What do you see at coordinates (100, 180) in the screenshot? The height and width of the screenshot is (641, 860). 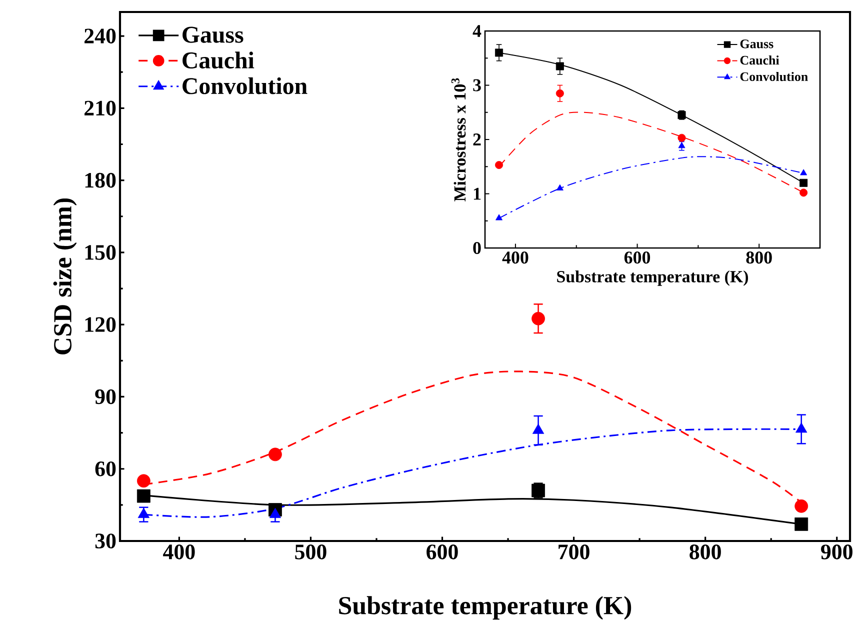 I see `y-tick-label: 180` at bounding box center [100, 180].